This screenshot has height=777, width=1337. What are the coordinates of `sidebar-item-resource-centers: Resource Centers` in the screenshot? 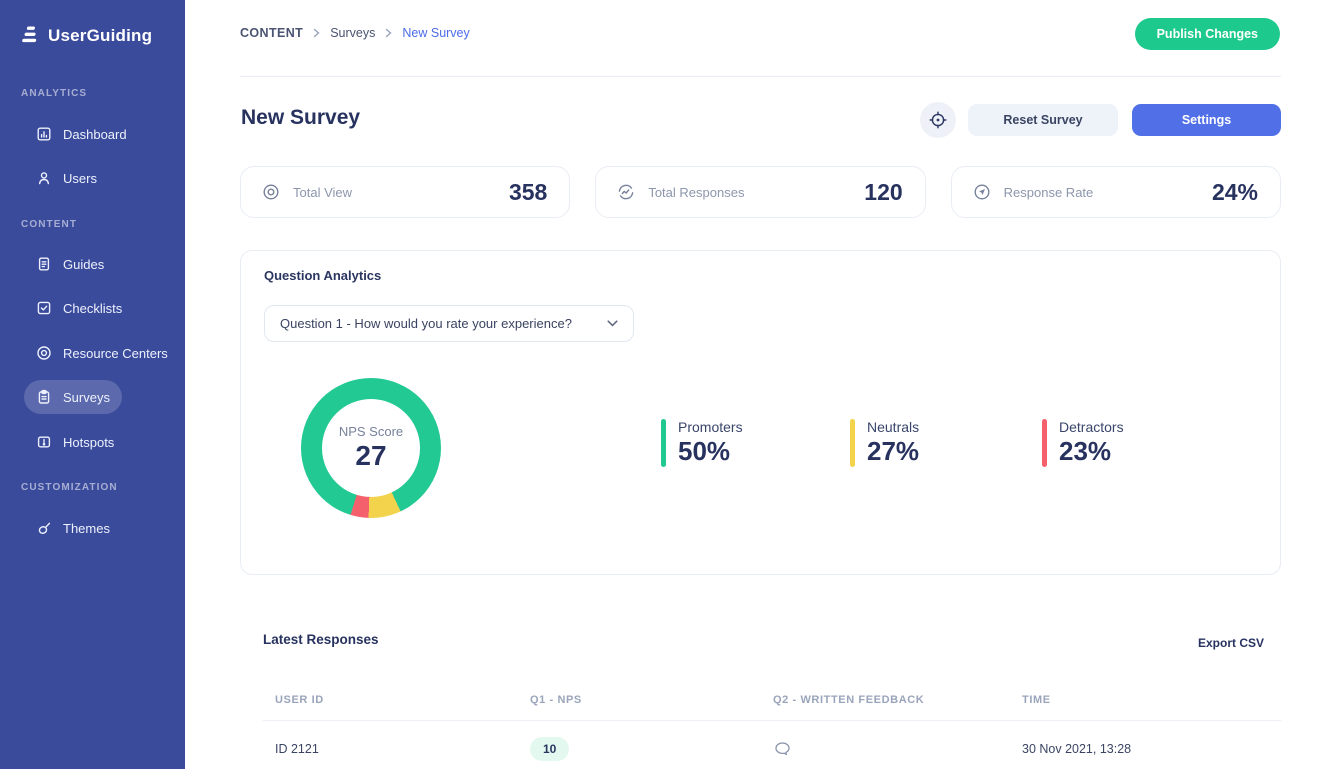 It's located at (102, 353).